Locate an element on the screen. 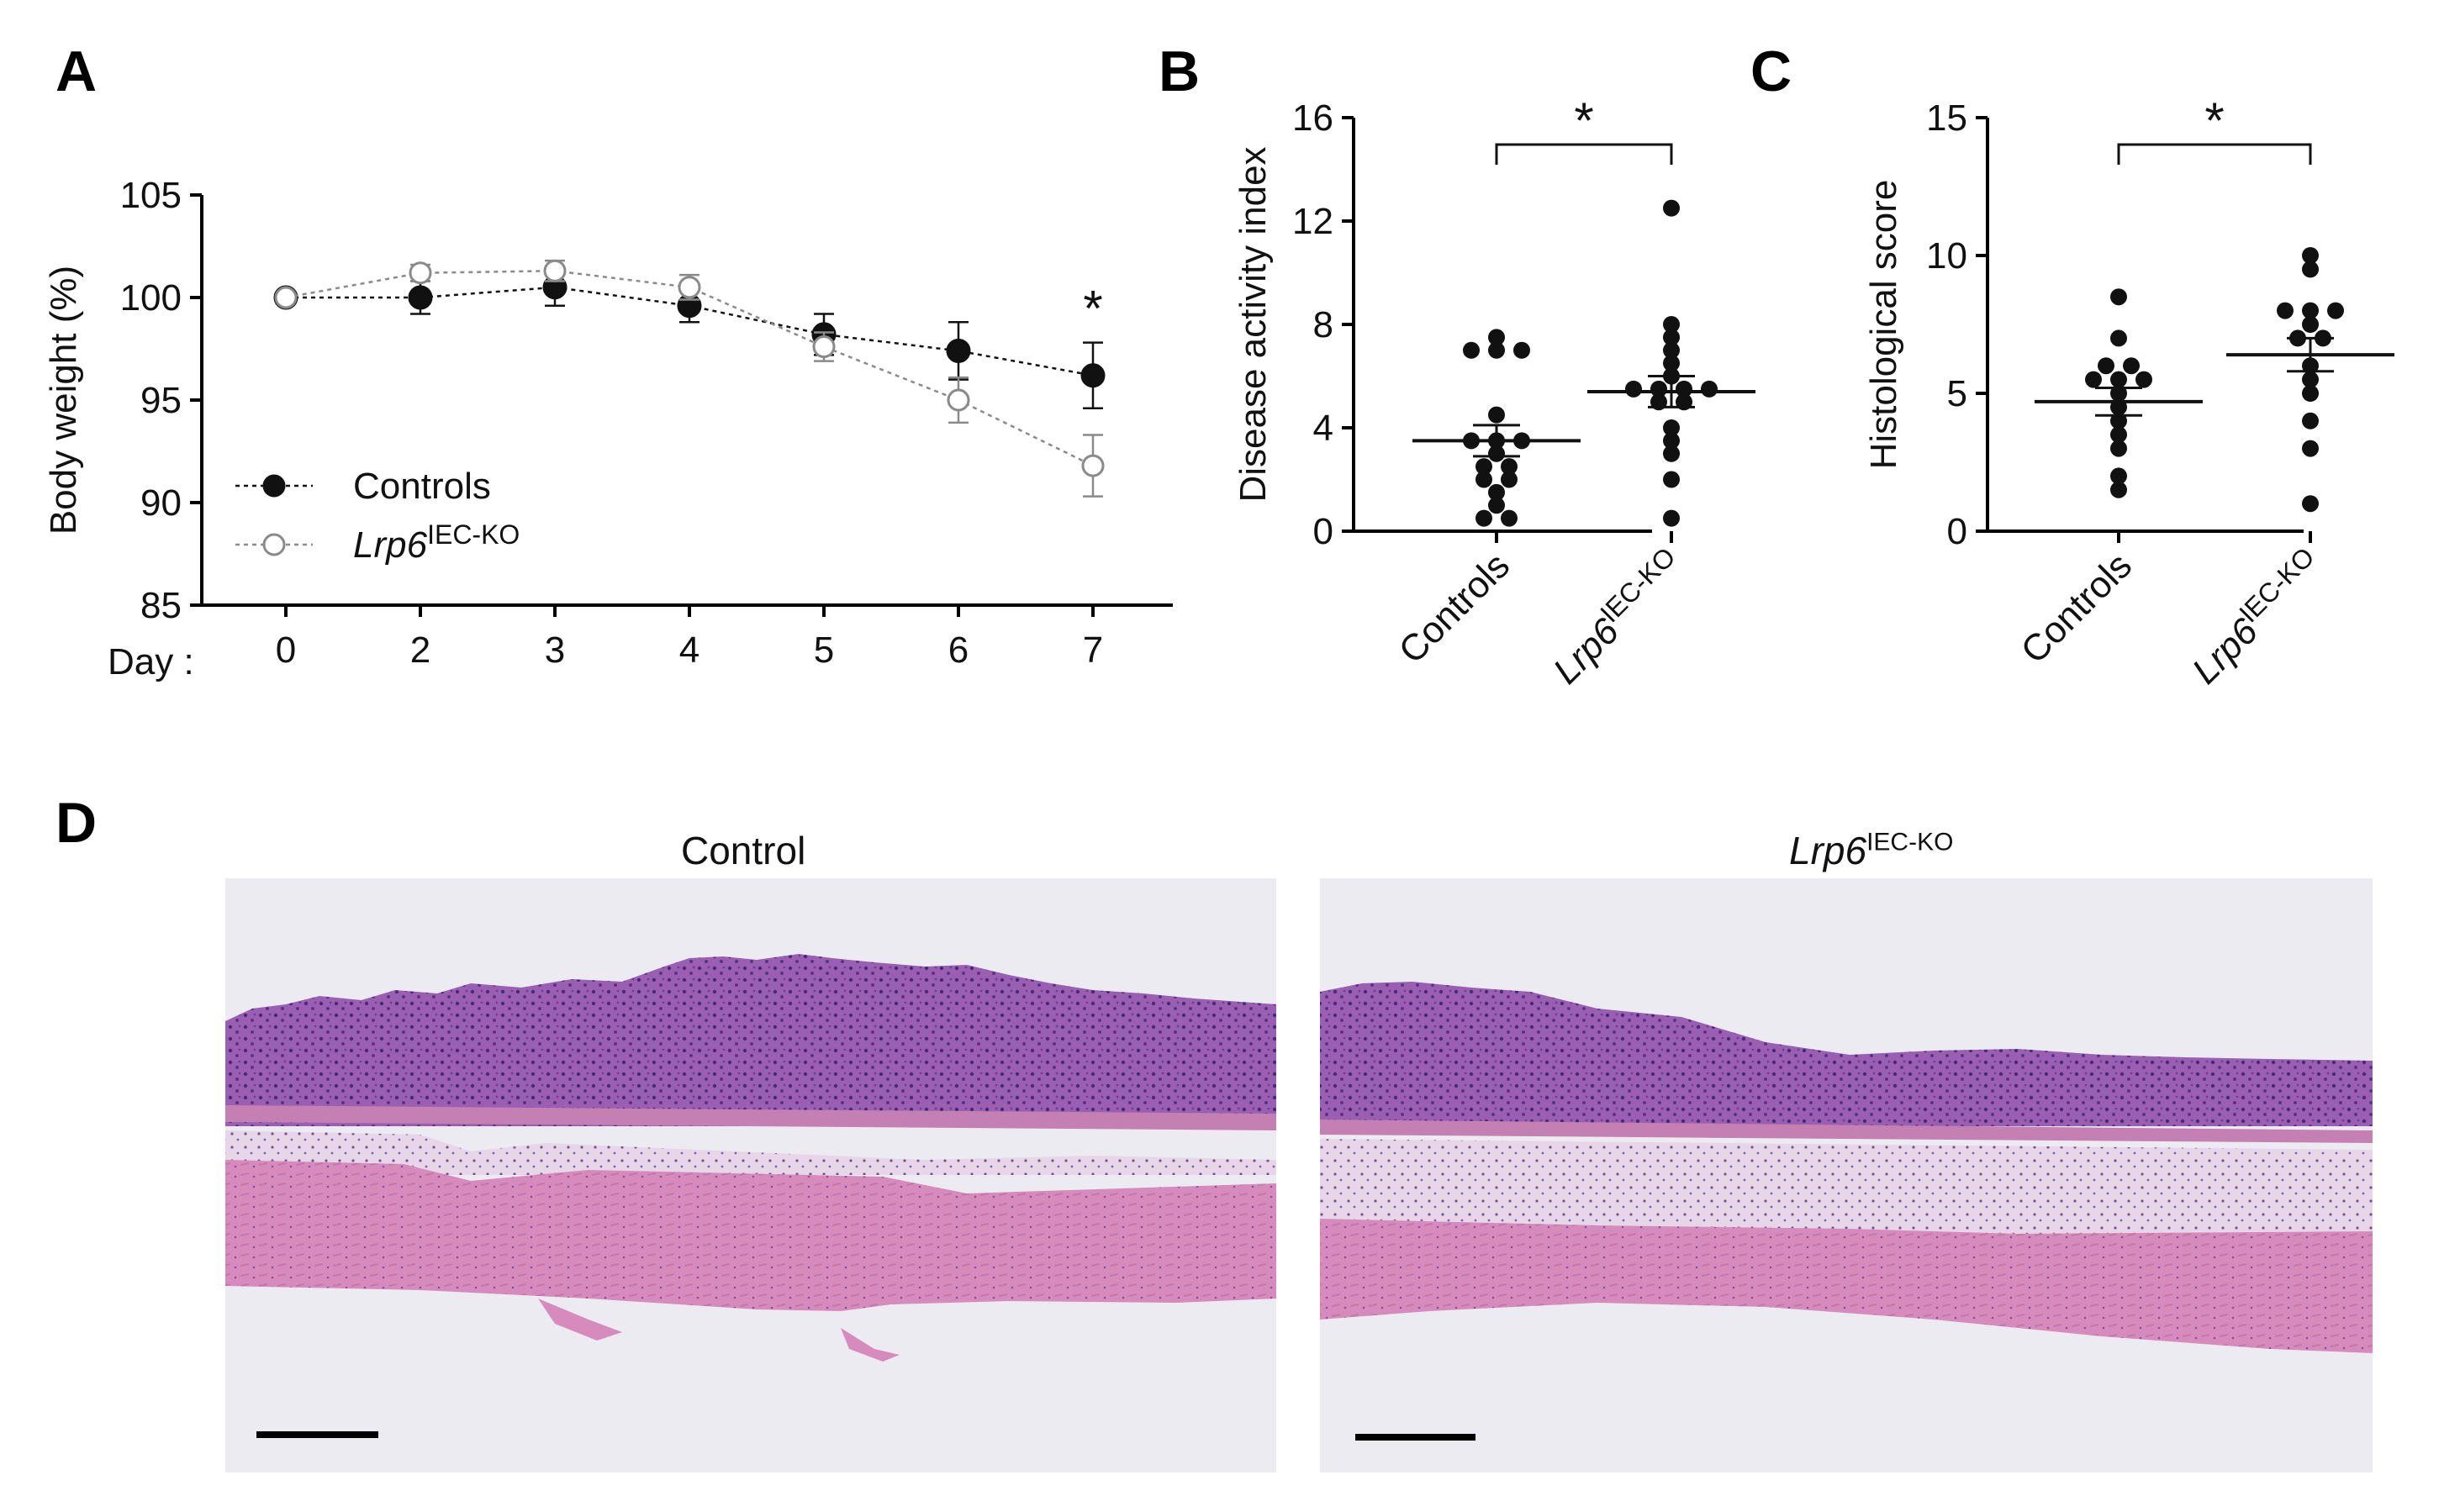  micrograph-title-control: Control is located at coordinates (743, 850).